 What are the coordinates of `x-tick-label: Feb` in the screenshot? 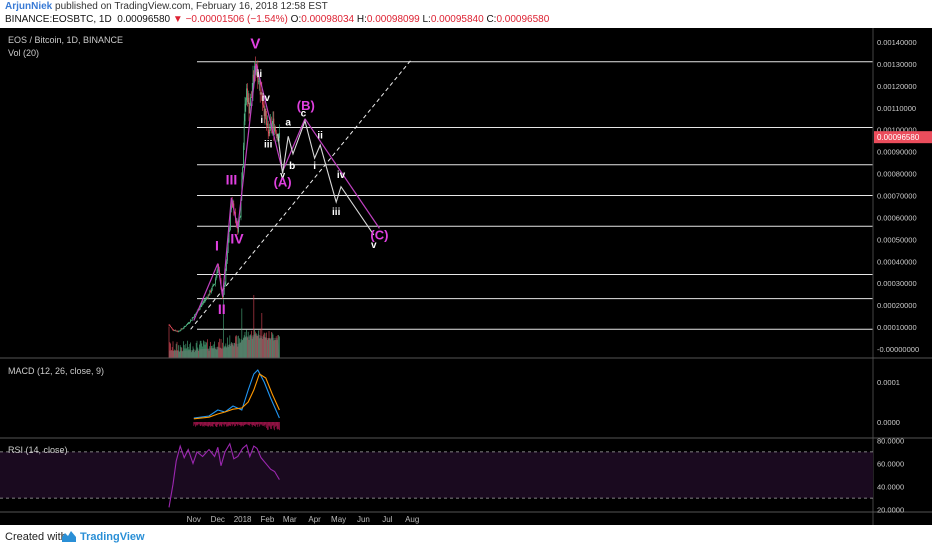 It's located at (268, 519).